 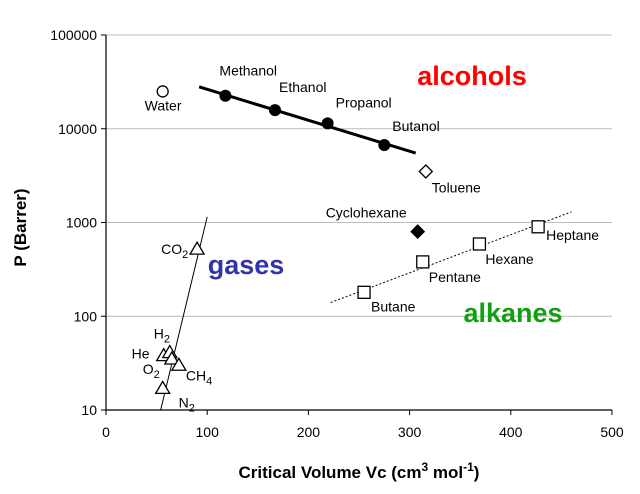 I want to click on label-butanol: Butanol, so click(x=415, y=126).